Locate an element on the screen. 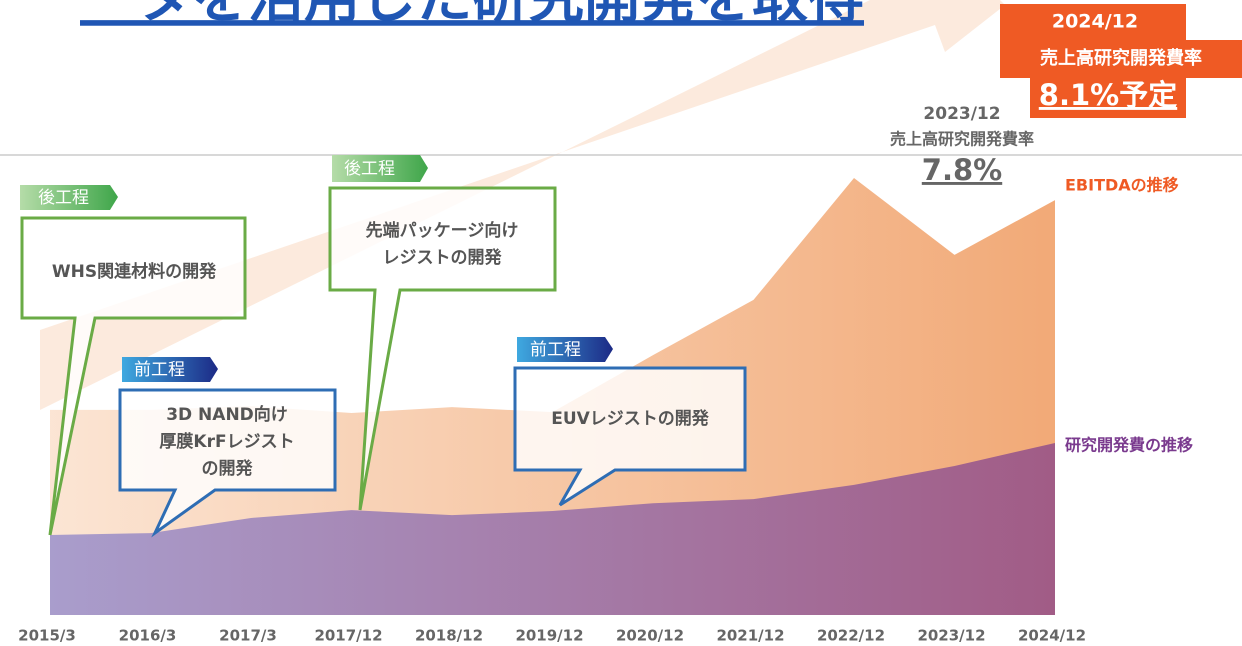 The image size is (1242, 646). x-tick-label: 2016/3 is located at coordinates (148, 636).